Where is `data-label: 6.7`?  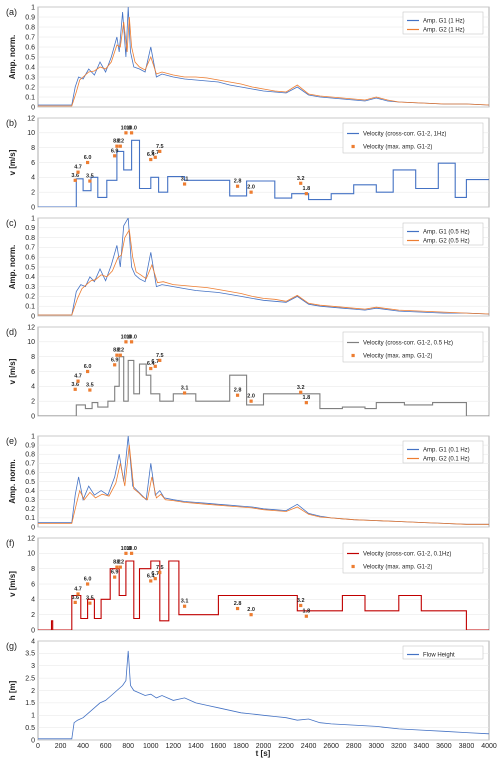
data-label: 6.7 is located at coordinates (155, 153).